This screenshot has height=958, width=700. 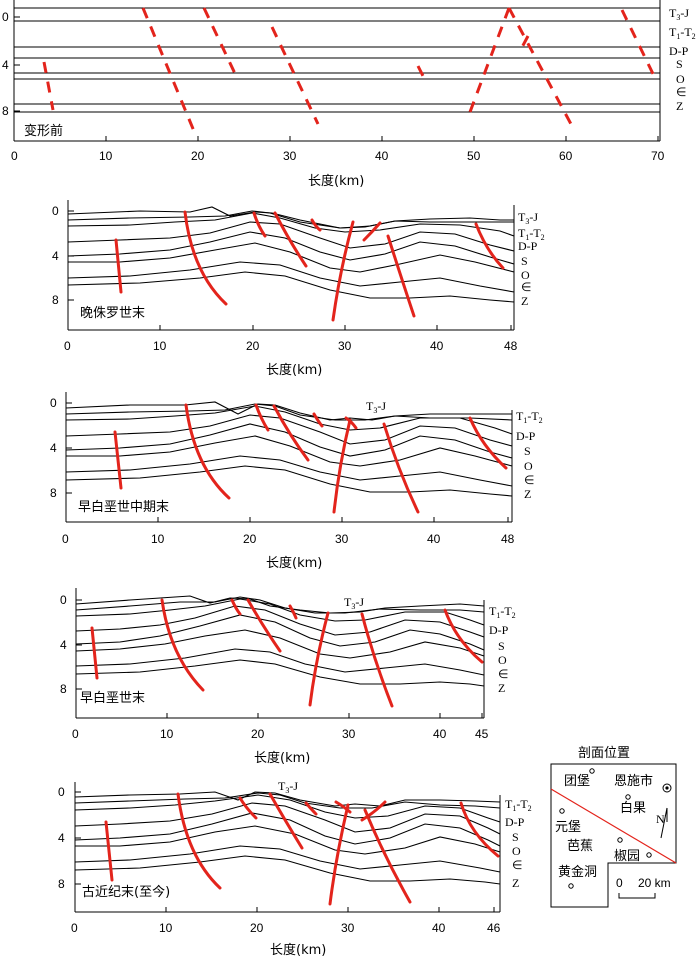 I want to click on place-yuanbao: 元堡, so click(x=568, y=827).